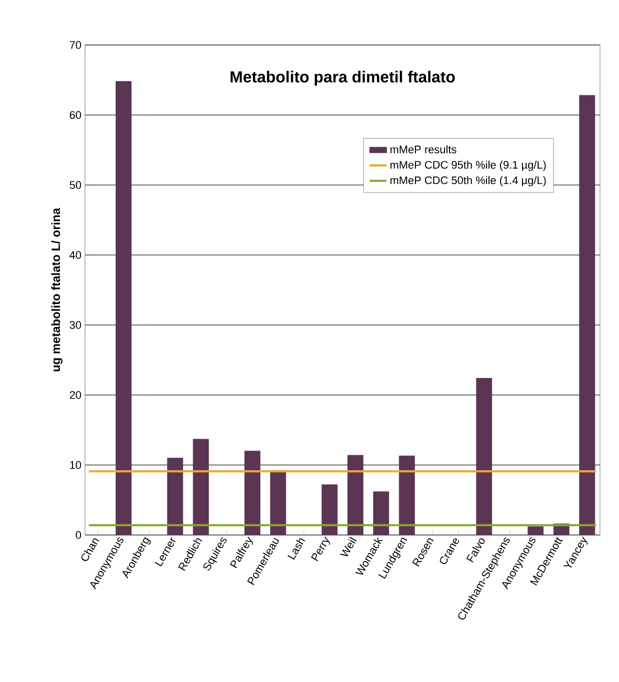  I want to click on legend-label: mMeP CDC 50th %ile (1.4 µg/L), so click(468, 181).